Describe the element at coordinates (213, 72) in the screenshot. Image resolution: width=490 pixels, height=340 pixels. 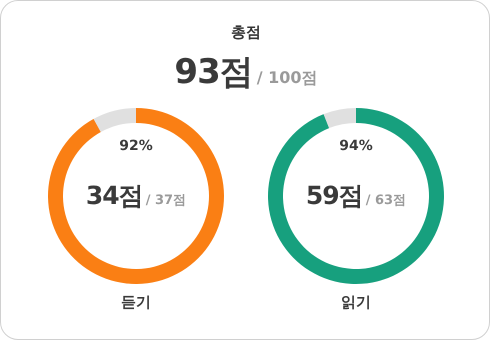
I see `text: 93점` at that location.